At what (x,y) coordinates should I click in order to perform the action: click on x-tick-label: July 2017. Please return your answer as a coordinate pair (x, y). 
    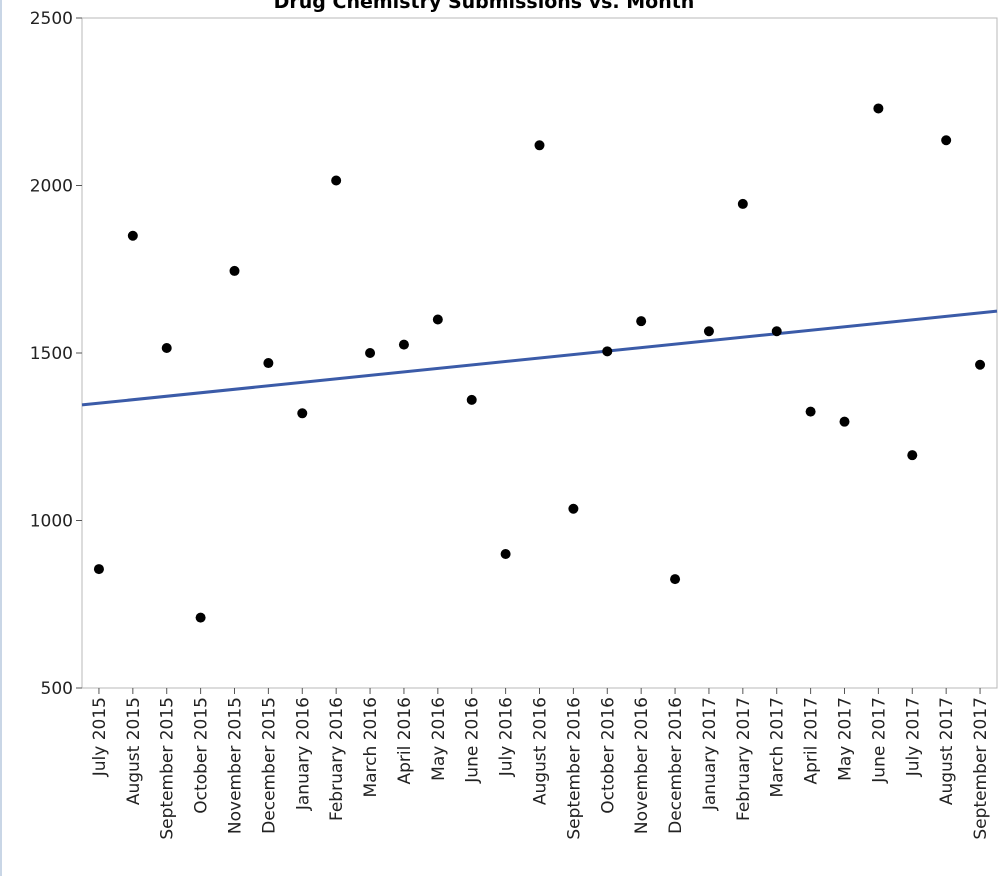
    Looking at the image, I should click on (913, 737).